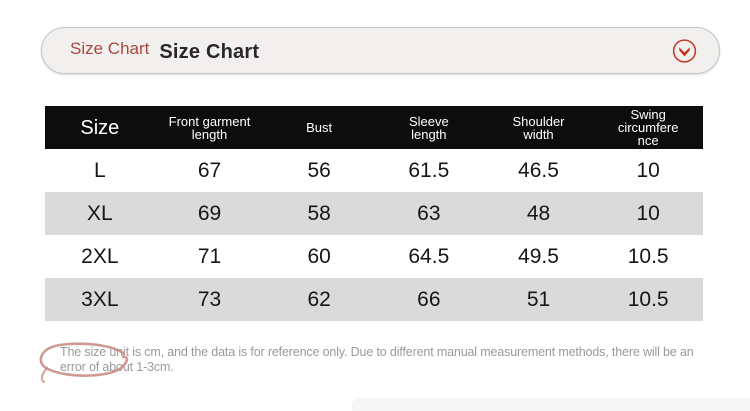 The image size is (750, 411). Describe the element at coordinates (538, 256) in the screenshot. I see `table-cell: 49.5` at that location.